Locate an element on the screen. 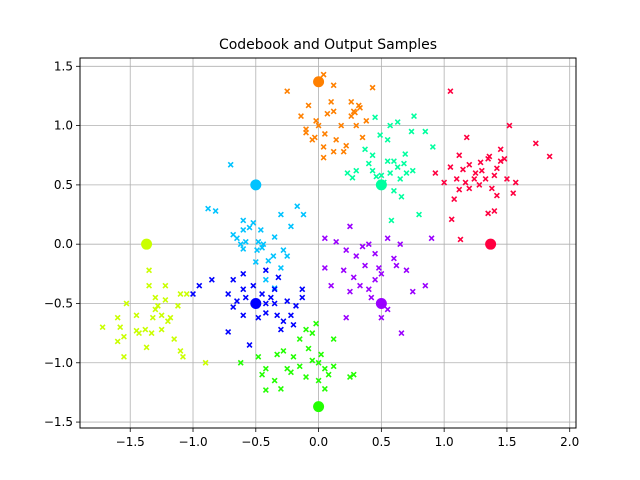  chart-title: Codebook and Output Samples is located at coordinates (328, 45).